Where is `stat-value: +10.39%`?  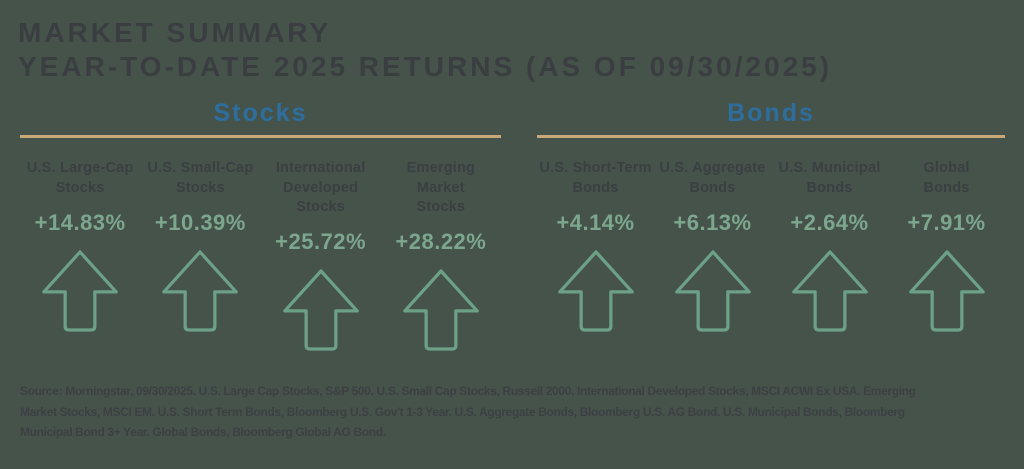
stat-value: +10.39% is located at coordinates (200, 223).